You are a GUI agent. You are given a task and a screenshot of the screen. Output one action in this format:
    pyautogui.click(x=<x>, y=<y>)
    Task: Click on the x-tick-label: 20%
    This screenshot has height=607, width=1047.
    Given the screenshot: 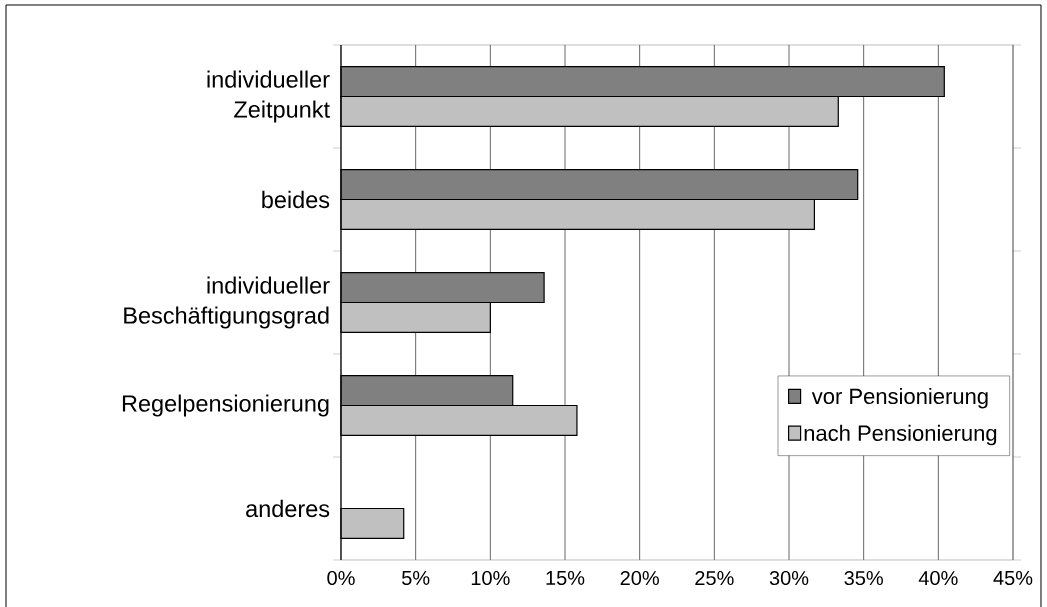 What is the action you would take?
    pyautogui.click(x=639, y=578)
    